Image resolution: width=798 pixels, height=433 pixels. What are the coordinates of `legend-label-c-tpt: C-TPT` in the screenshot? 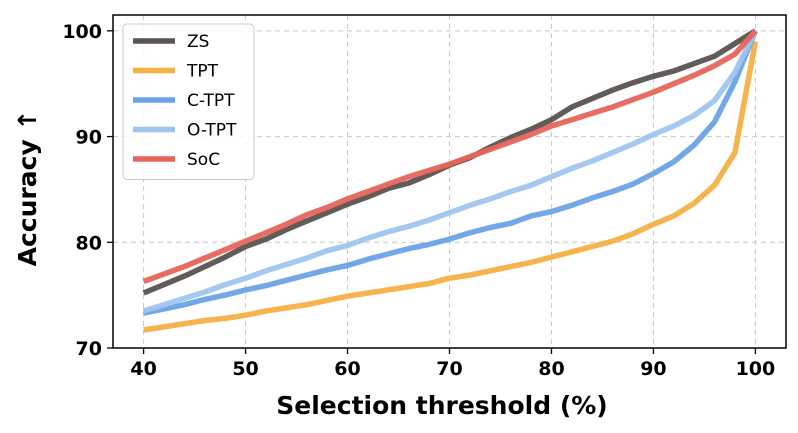 It's located at (211, 101).